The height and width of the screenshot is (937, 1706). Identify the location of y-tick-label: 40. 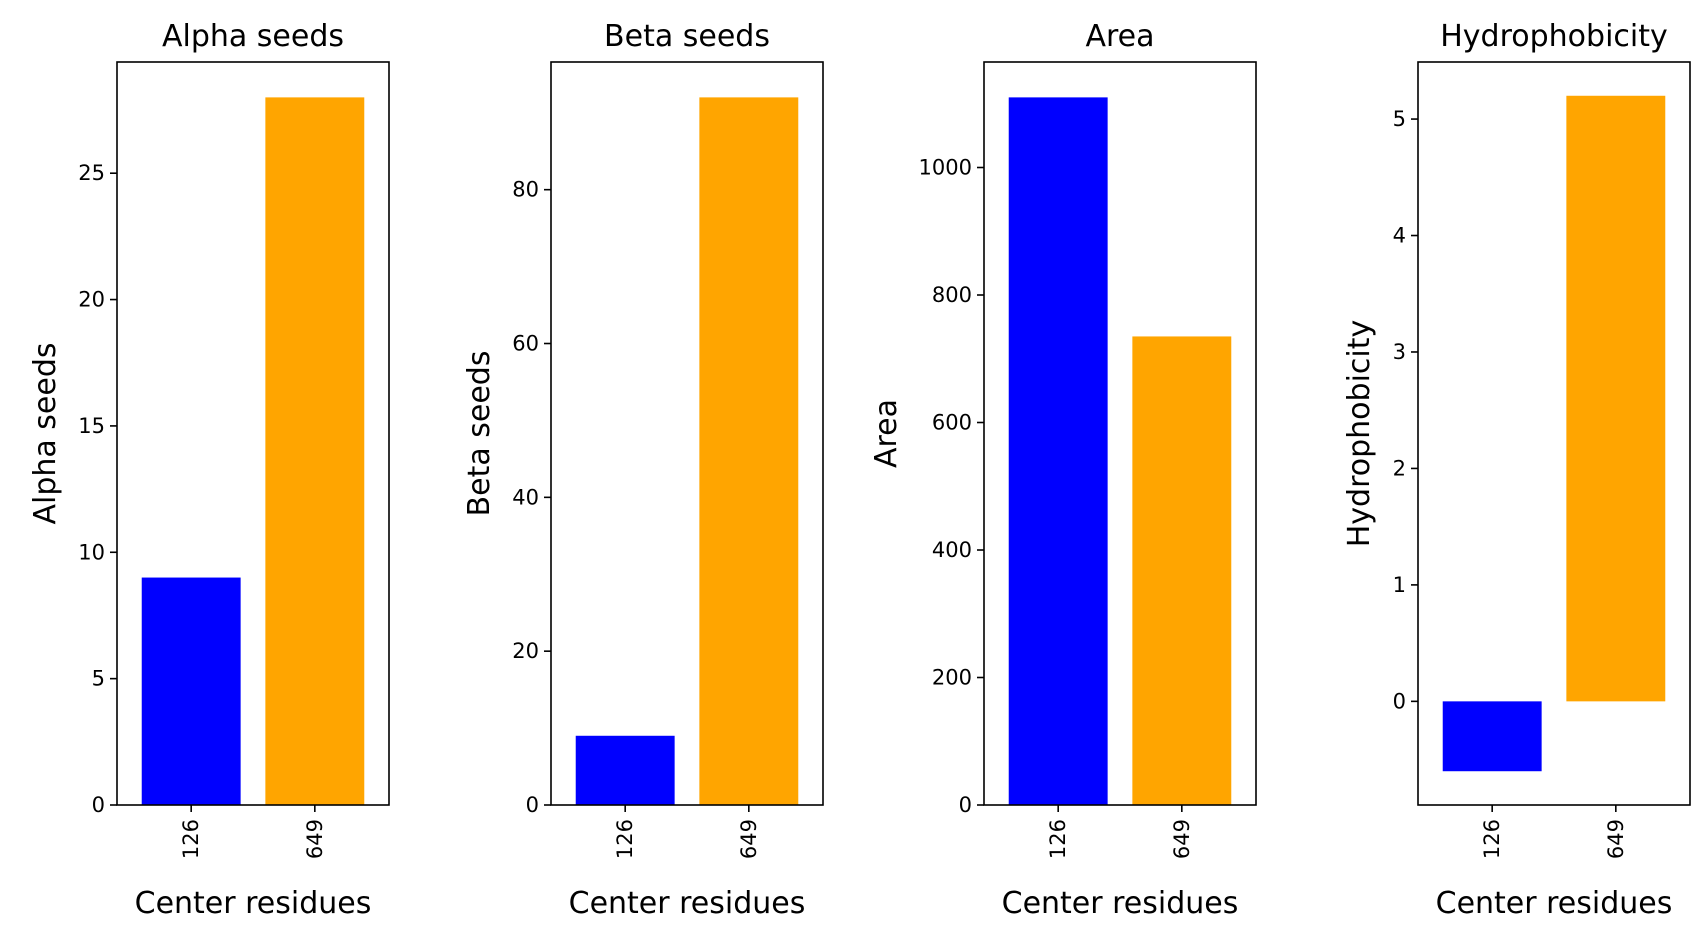
(525, 497).